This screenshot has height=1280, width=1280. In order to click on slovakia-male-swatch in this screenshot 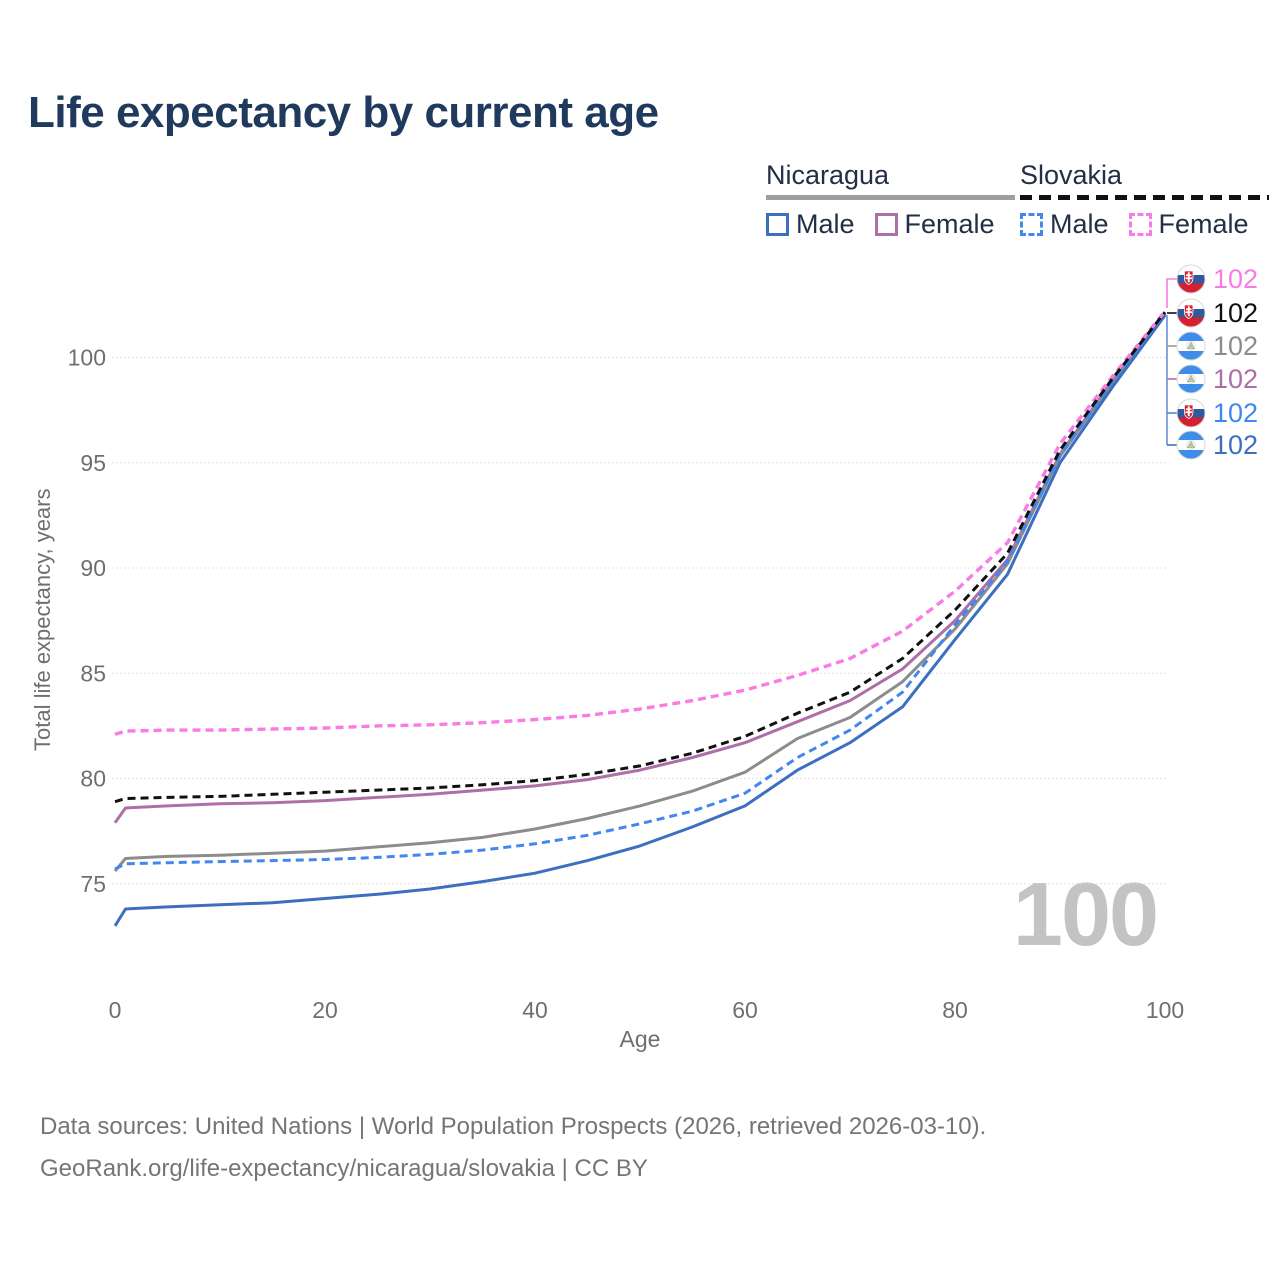, I will do `click(1031, 224)`.